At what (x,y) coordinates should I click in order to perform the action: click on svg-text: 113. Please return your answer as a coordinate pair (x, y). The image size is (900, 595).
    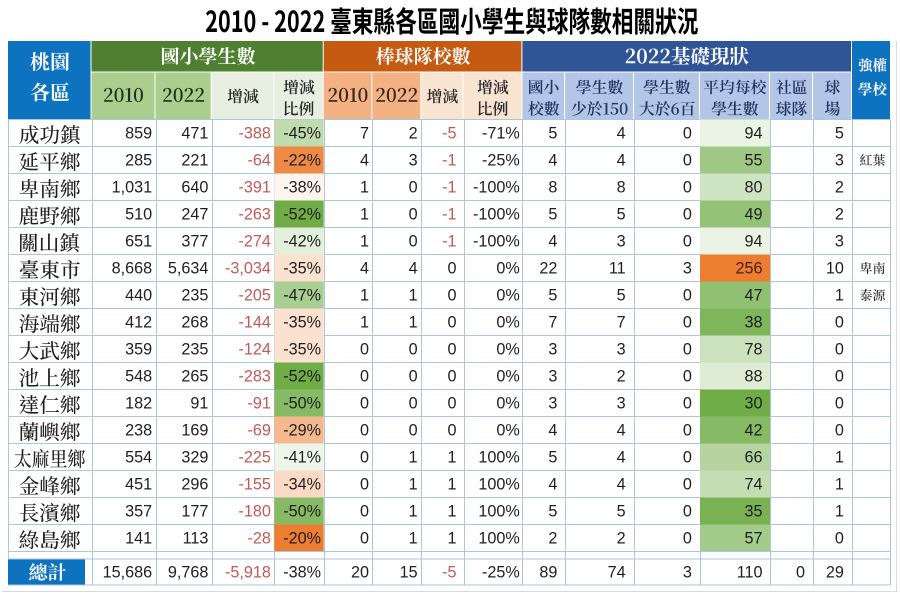
    Looking at the image, I should click on (196, 539).